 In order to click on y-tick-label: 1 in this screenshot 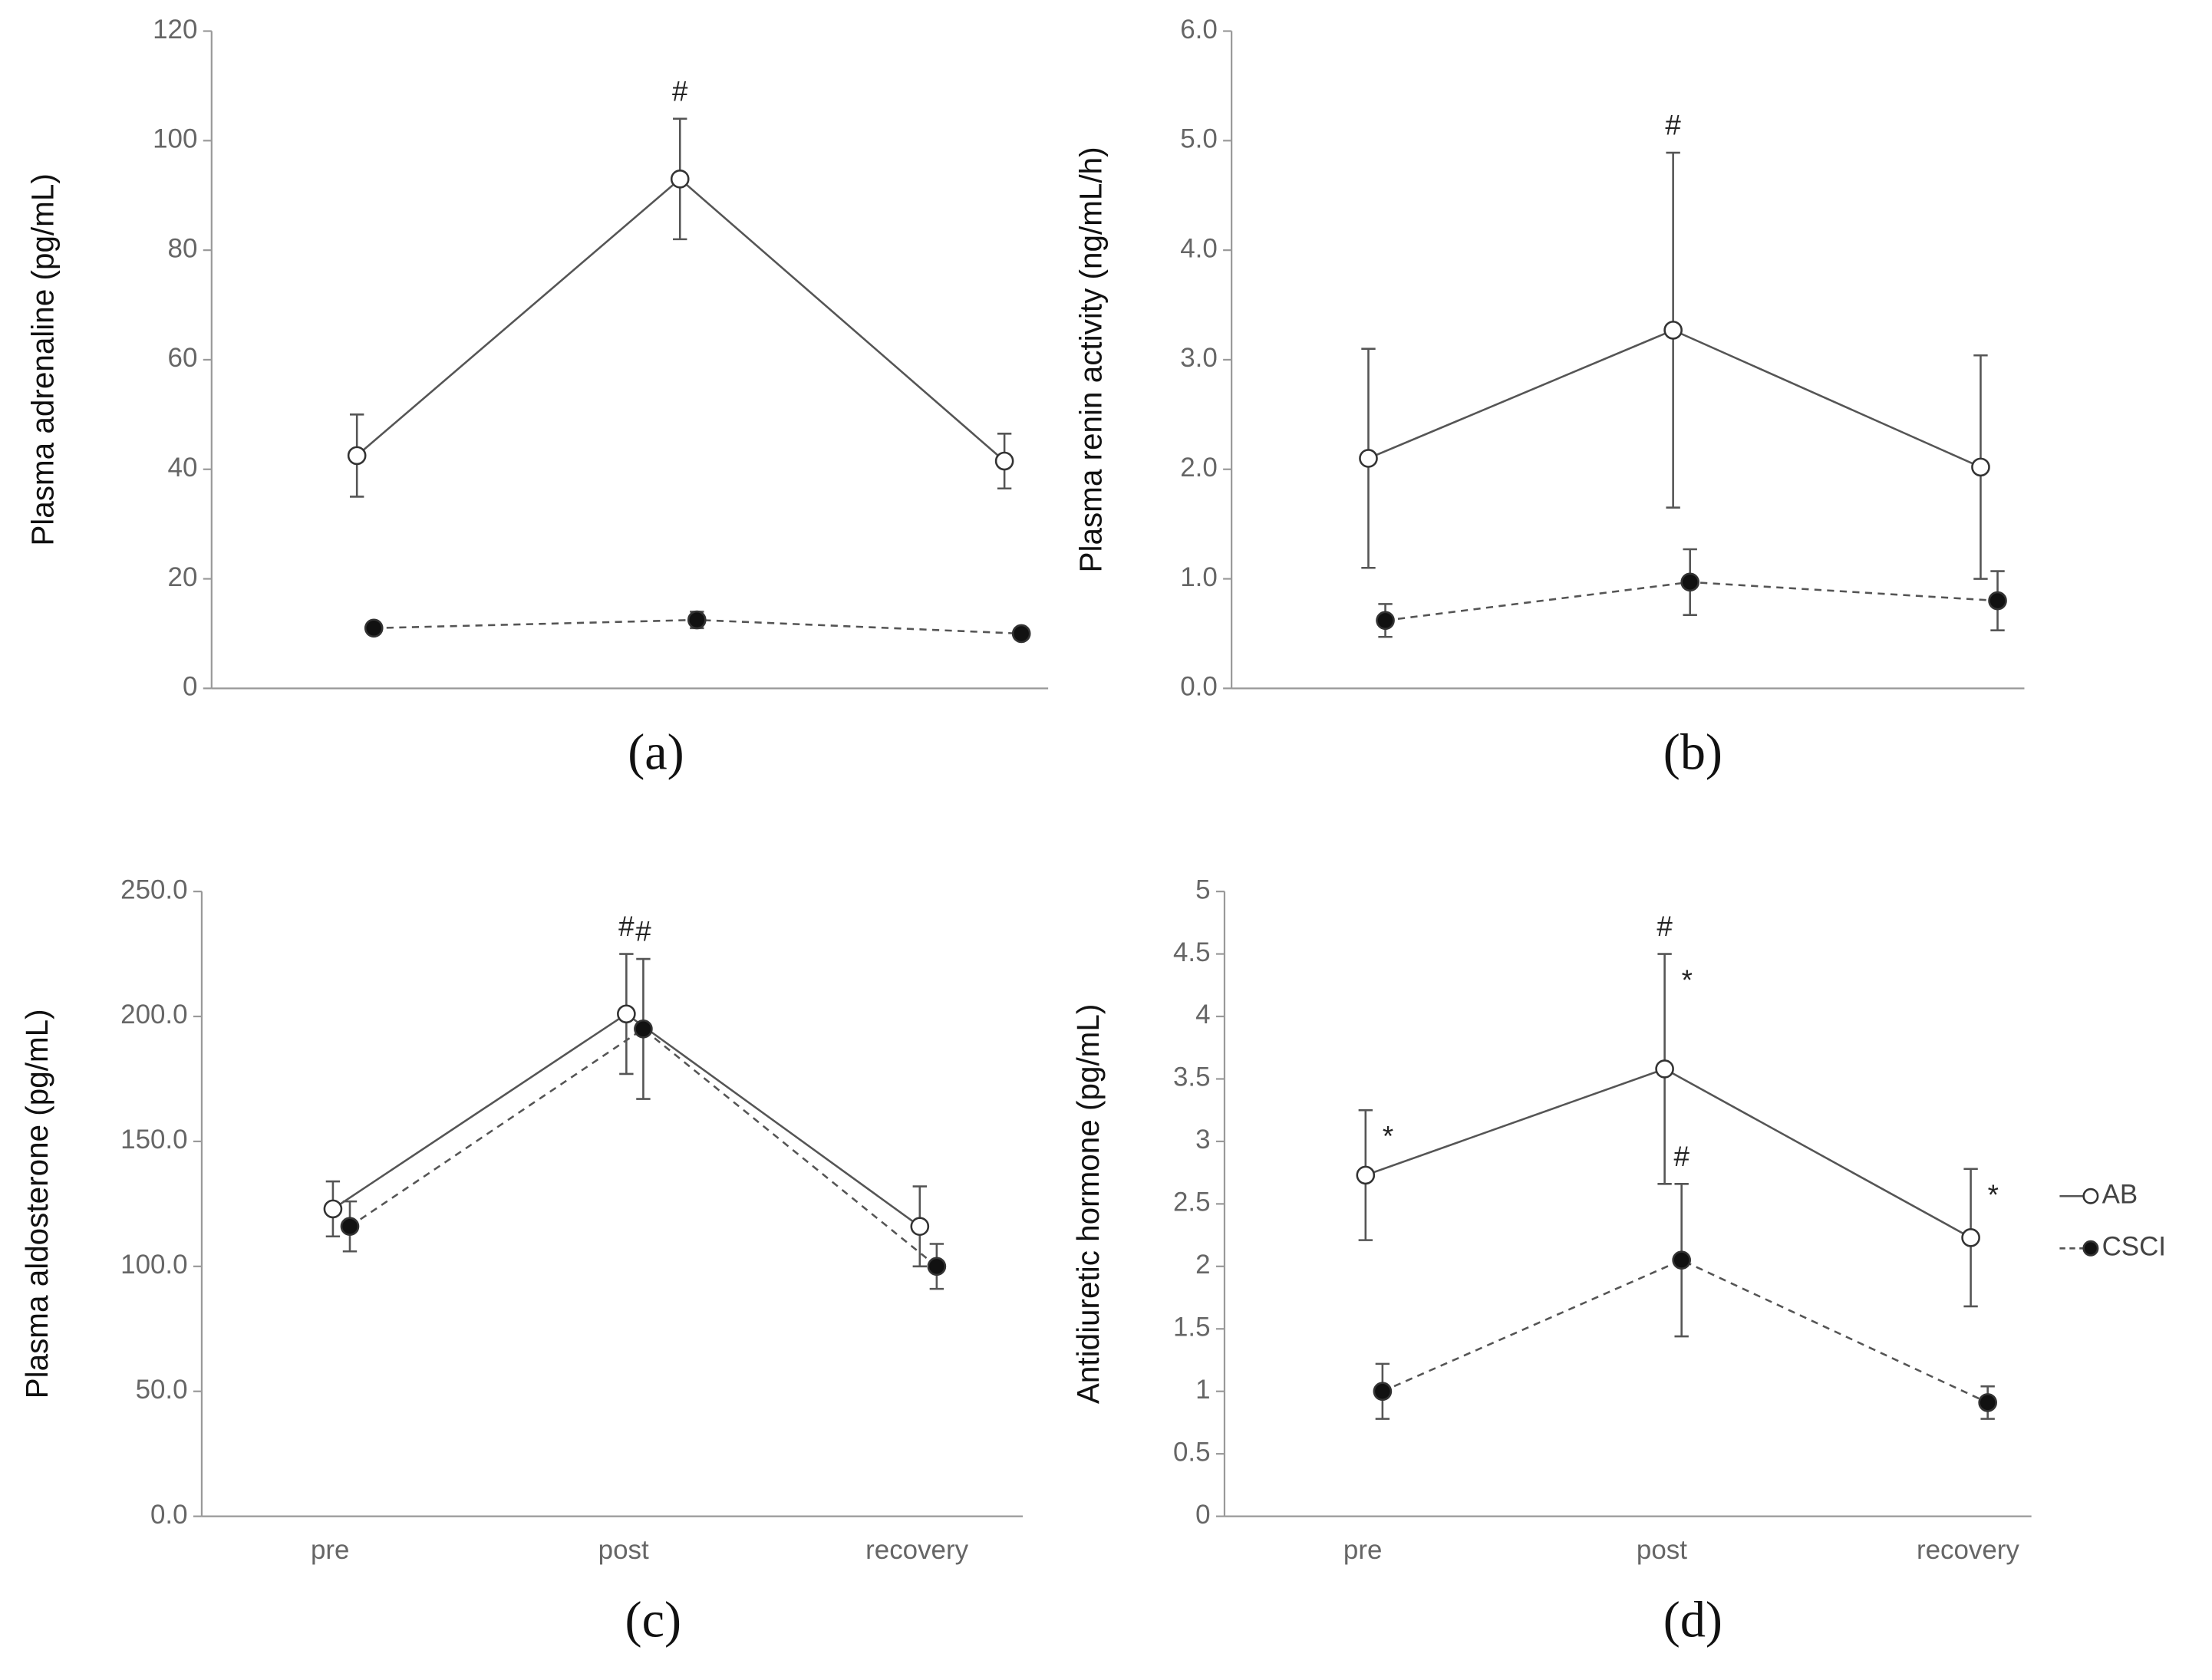, I will do `click(1202, 1390)`.